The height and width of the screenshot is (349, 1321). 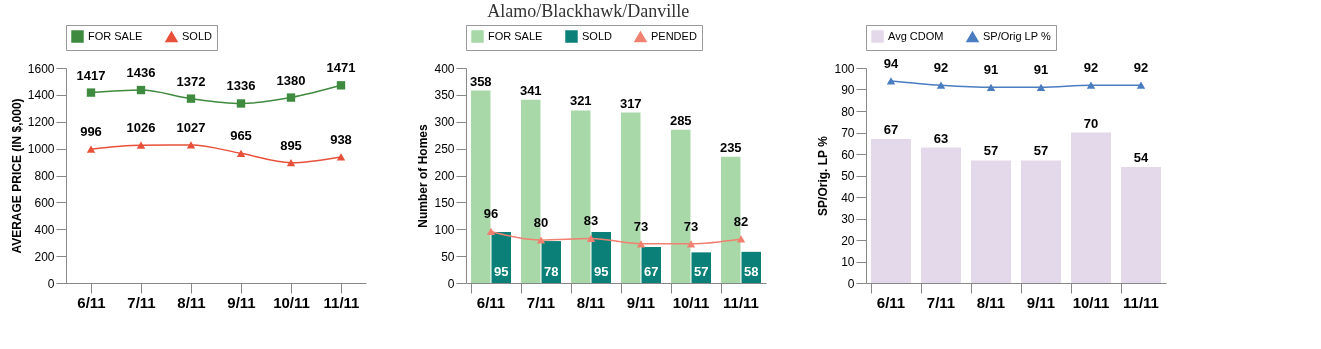 What do you see at coordinates (1141, 157) in the screenshot?
I see `data-label: 54` at bounding box center [1141, 157].